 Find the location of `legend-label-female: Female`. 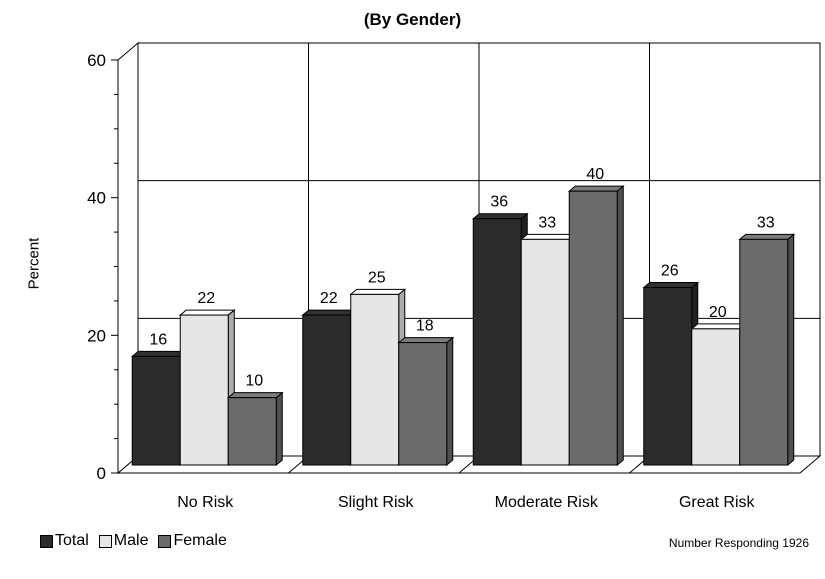

legend-label-female: Female is located at coordinates (200, 540).